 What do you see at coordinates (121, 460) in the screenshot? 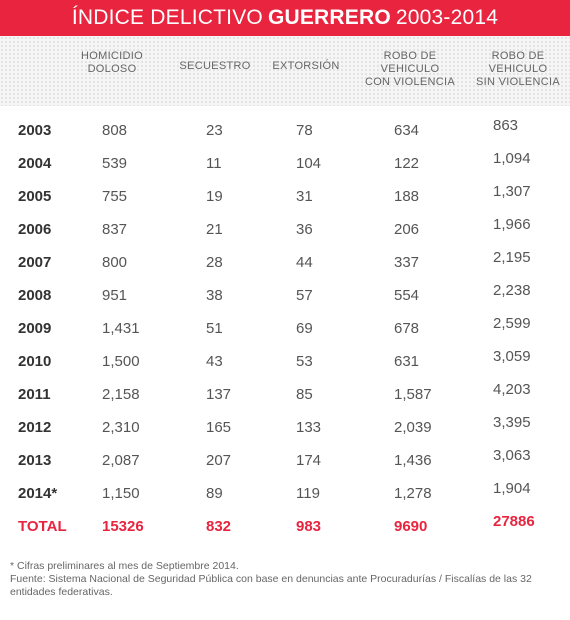
I see `homicidio-cell: 2,087` at bounding box center [121, 460].